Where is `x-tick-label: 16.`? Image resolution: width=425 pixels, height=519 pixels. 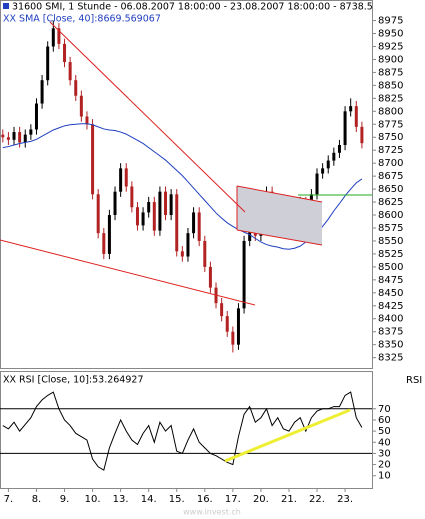
x-tick-label: 16. is located at coordinates (205, 499).